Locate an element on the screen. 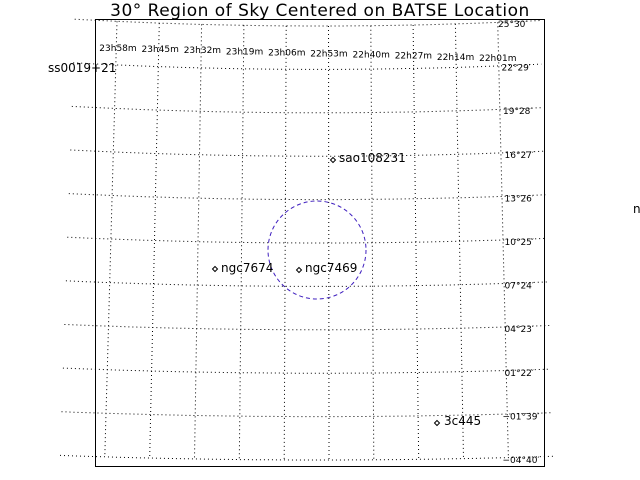 This screenshot has width=640, height=480. error-circle is located at coordinates (317, 250).